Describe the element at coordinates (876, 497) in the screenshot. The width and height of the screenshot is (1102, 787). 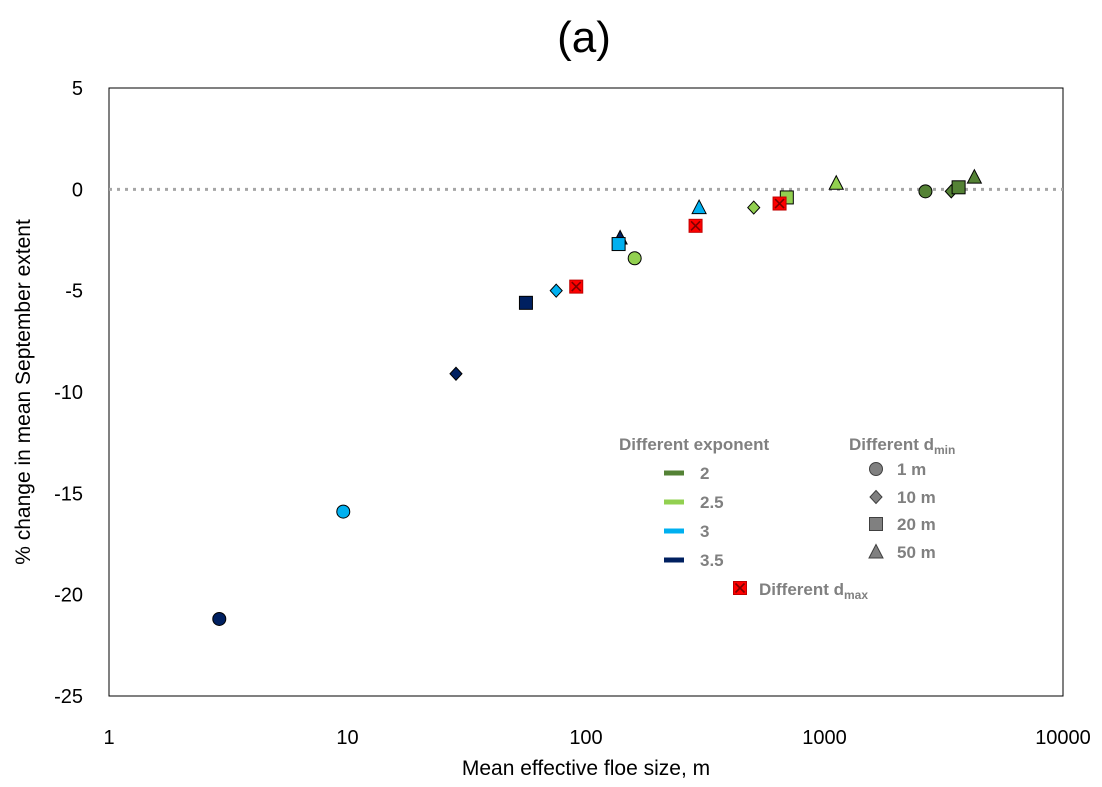
I see `legend-diamond-marker` at that location.